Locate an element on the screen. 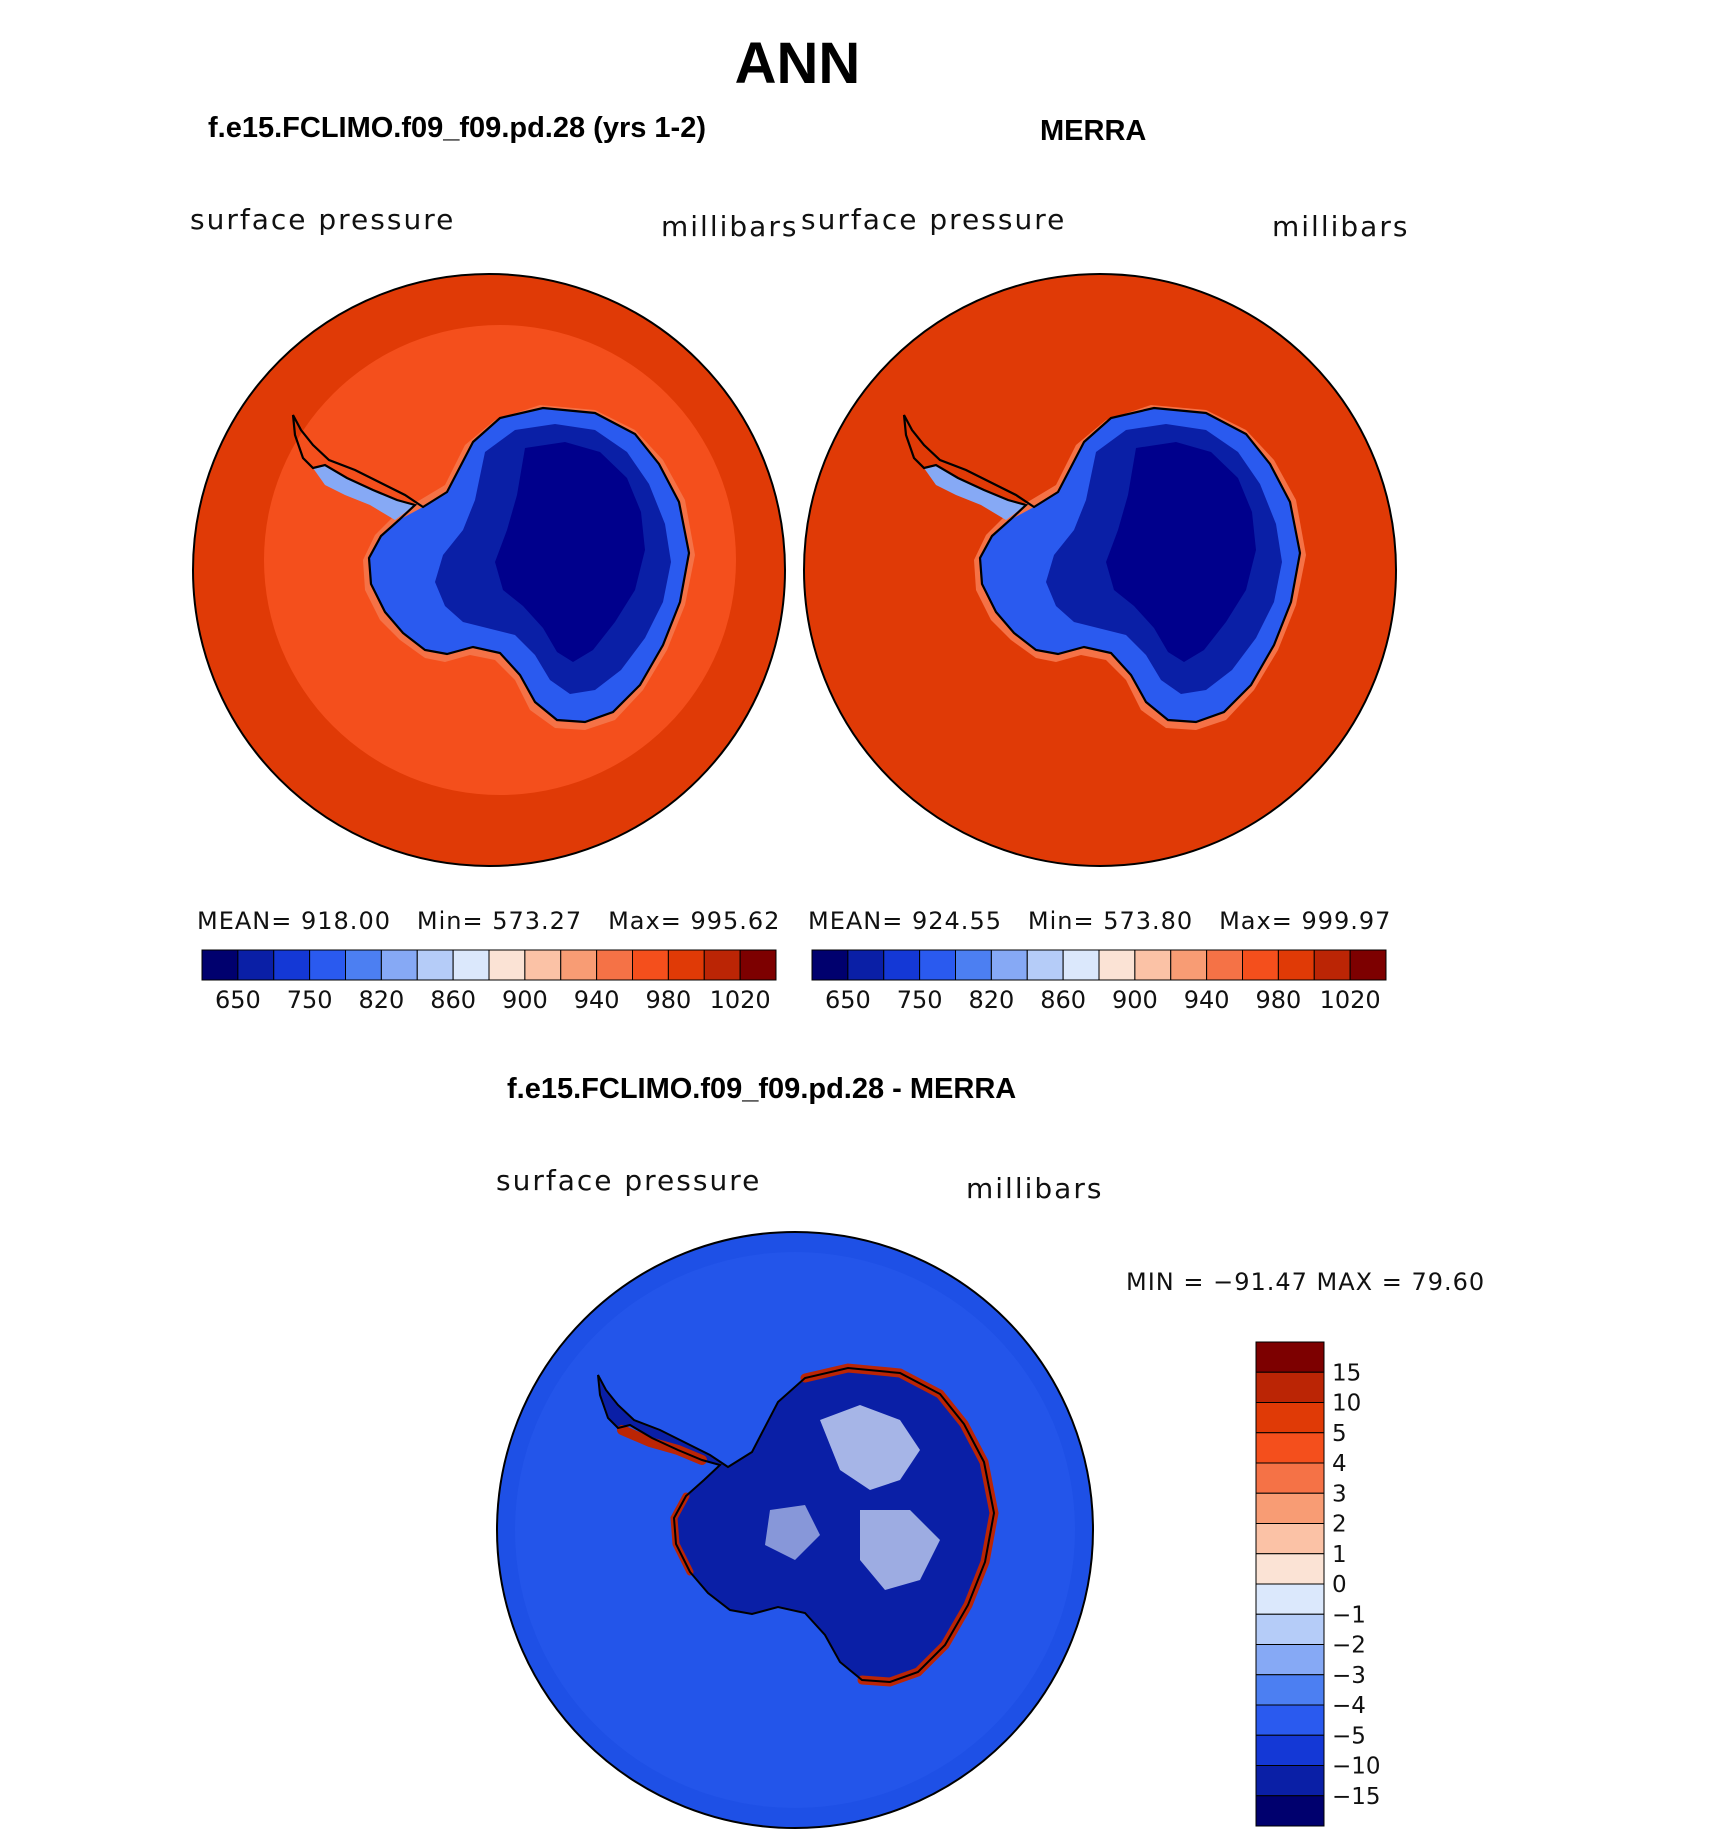  diff-colorbar-tick-label: 1 is located at coordinates (1339, 1555).